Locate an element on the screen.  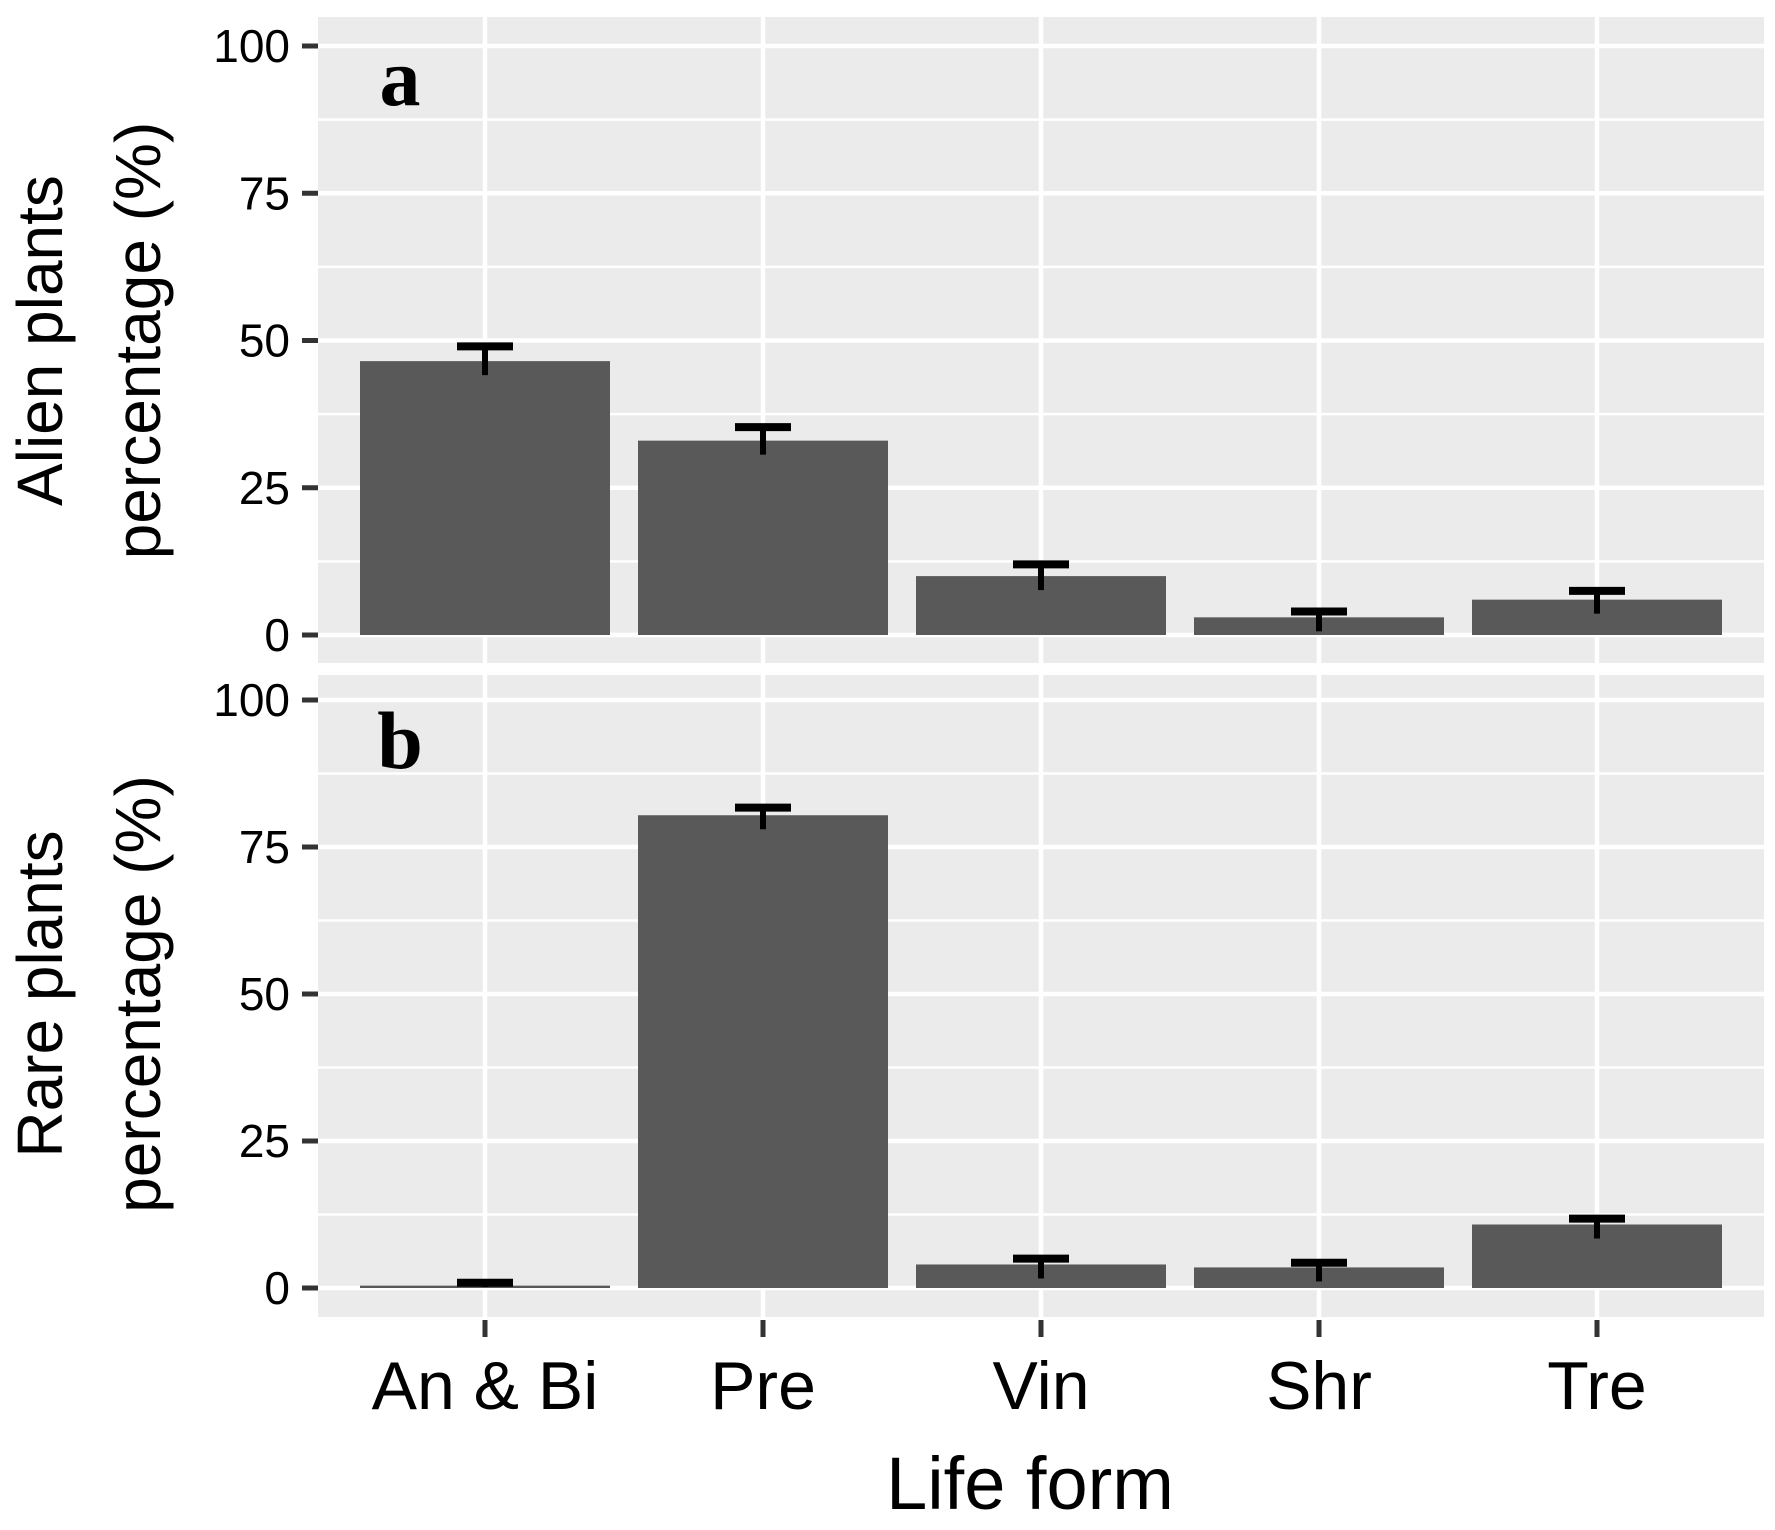
x-tick-label-Vin: Vin is located at coordinates (1040, 1386).